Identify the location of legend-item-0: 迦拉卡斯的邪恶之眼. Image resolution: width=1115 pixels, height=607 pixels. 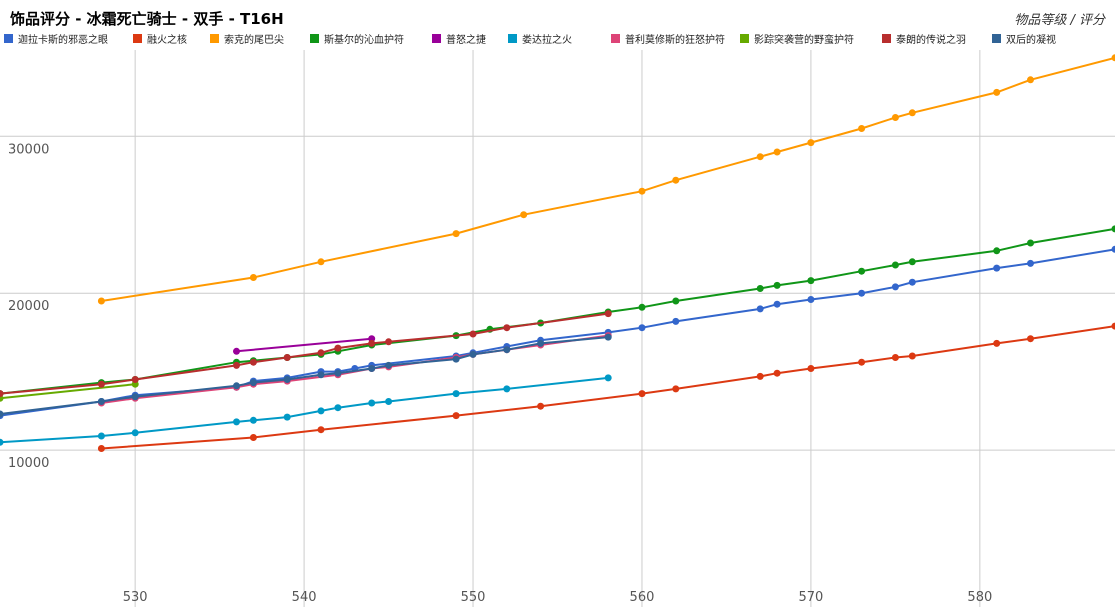
(56, 38).